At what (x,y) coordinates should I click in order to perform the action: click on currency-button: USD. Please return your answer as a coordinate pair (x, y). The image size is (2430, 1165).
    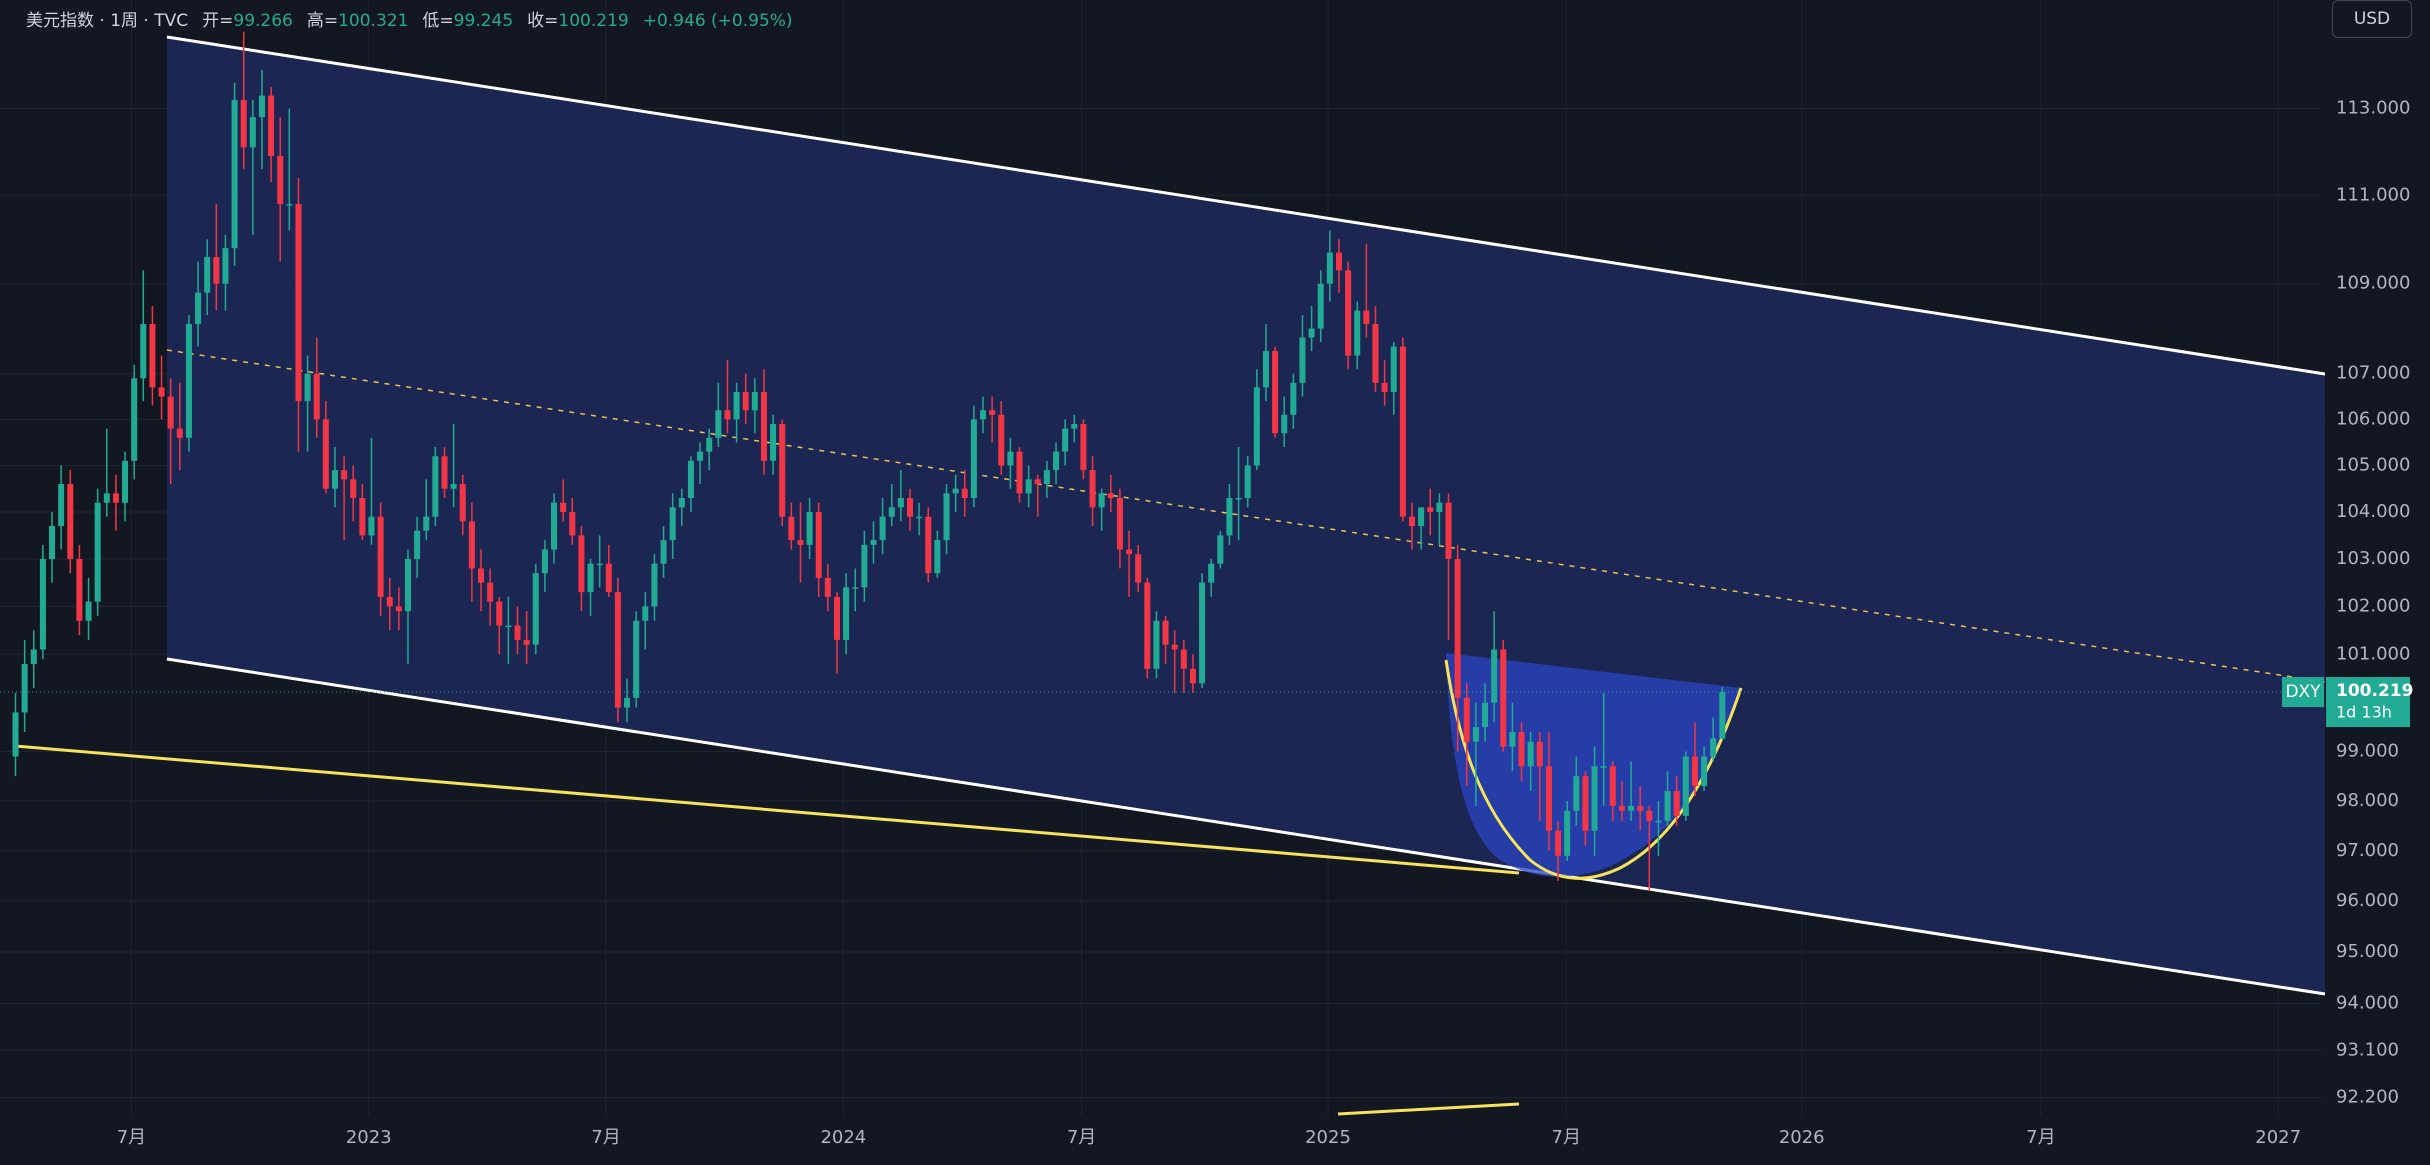
    Looking at the image, I should click on (2372, 19).